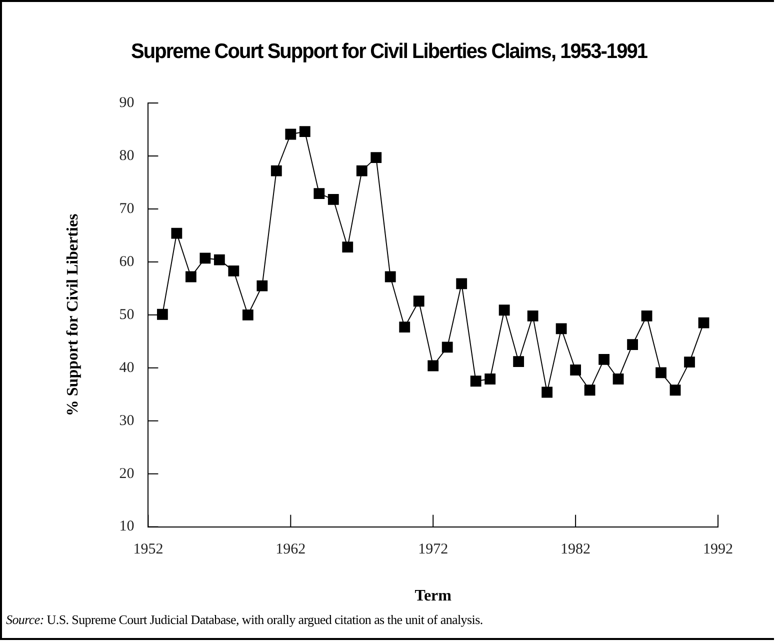 This screenshot has width=778, height=642. What do you see at coordinates (148, 550) in the screenshot?
I see `x-tick-label: 1952` at bounding box center [148, 550].